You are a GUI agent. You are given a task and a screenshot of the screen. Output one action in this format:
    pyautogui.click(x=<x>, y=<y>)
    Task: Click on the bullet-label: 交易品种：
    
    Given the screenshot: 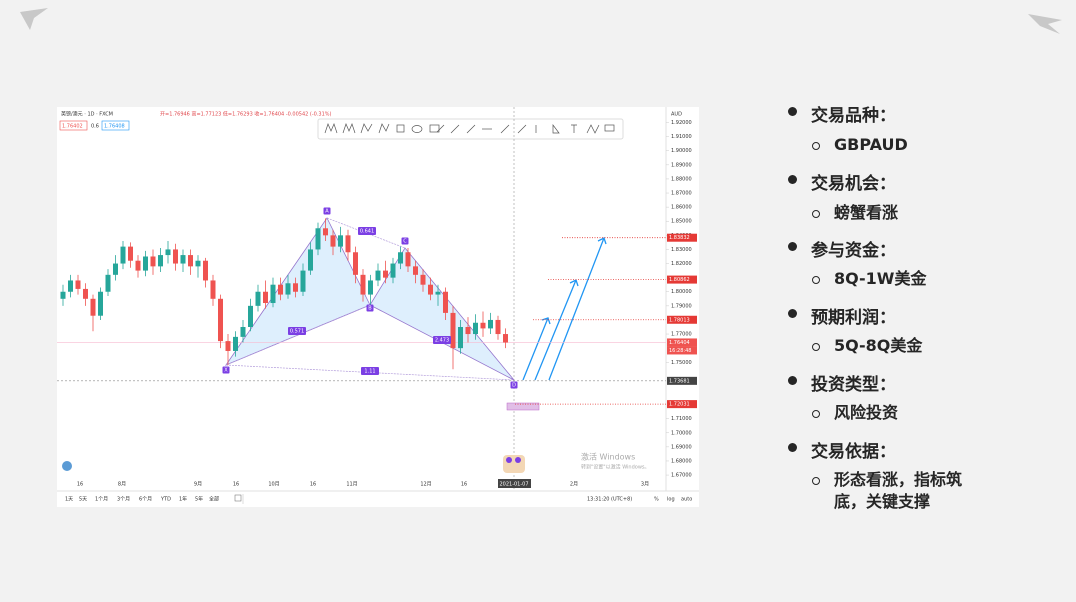 What is the action you would take?
    pyautogui.click(x=853, y=116)
    